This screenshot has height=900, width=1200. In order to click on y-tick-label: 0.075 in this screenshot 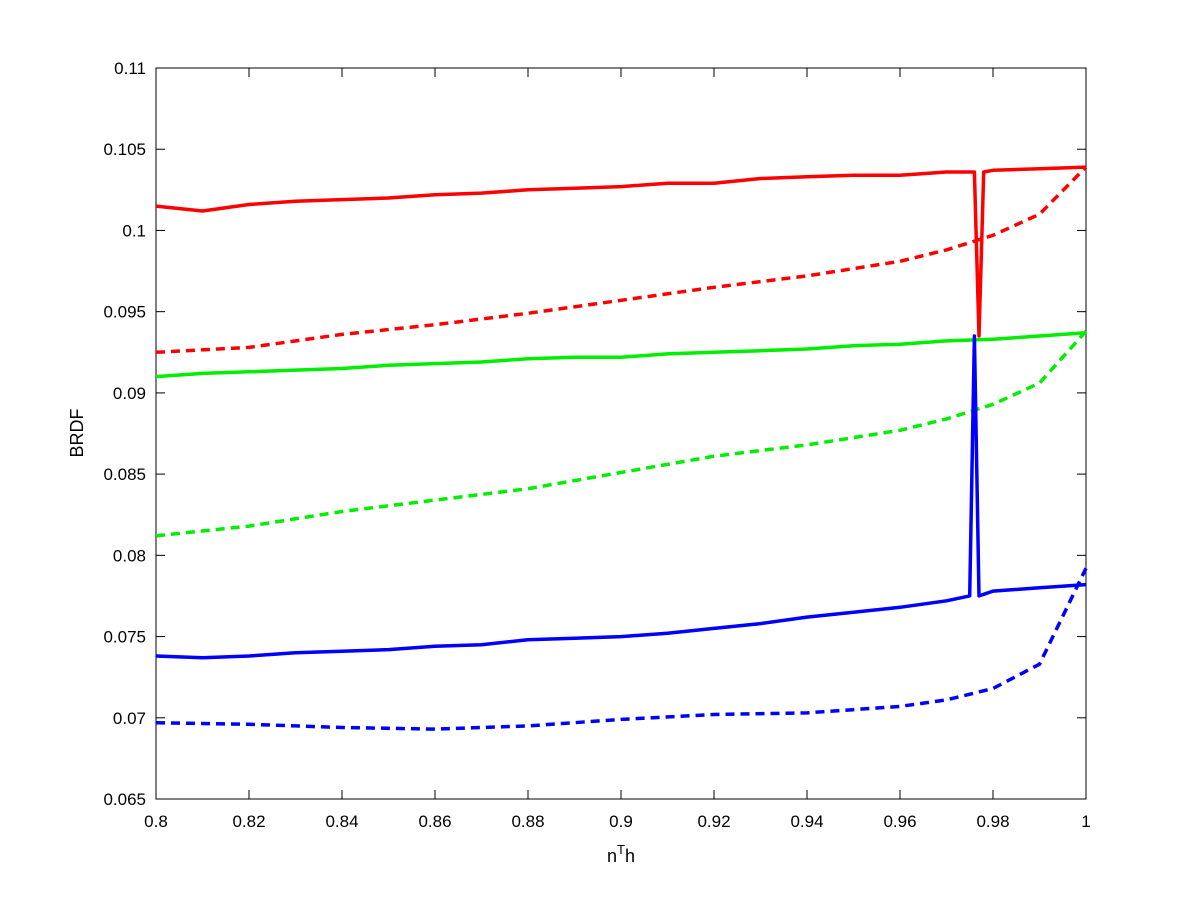, I will do `click(124, 637)`.